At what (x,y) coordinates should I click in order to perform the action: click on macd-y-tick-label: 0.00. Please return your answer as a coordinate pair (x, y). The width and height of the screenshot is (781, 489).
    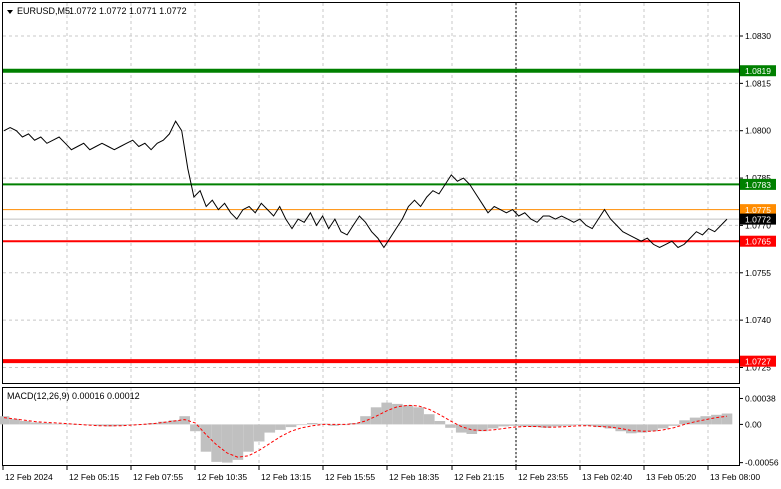
    Looking at the image, I should click on (753, 424).